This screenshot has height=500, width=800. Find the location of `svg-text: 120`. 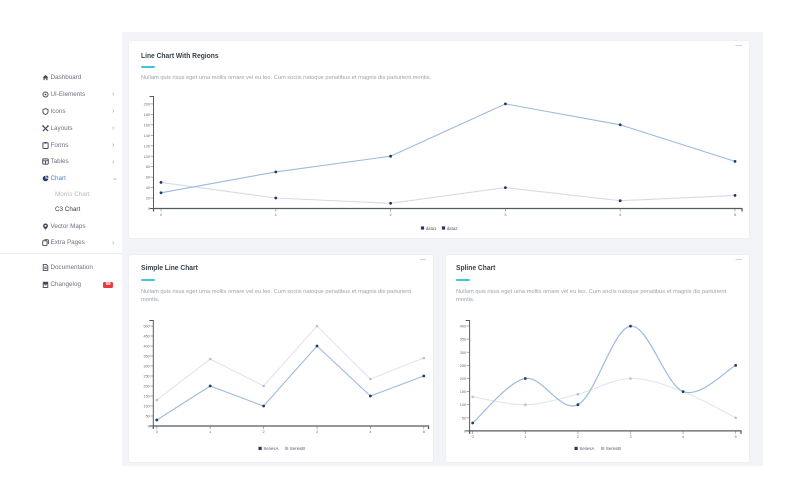

svg-text: 120 is located at coordinates (147, 146).